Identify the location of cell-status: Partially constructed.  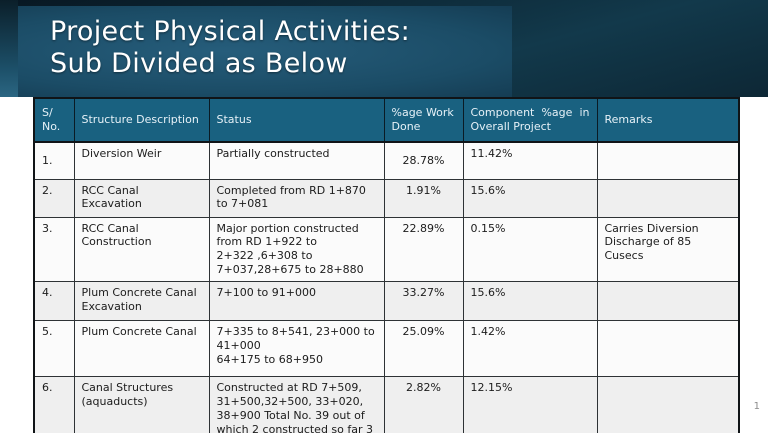
(296, 160).